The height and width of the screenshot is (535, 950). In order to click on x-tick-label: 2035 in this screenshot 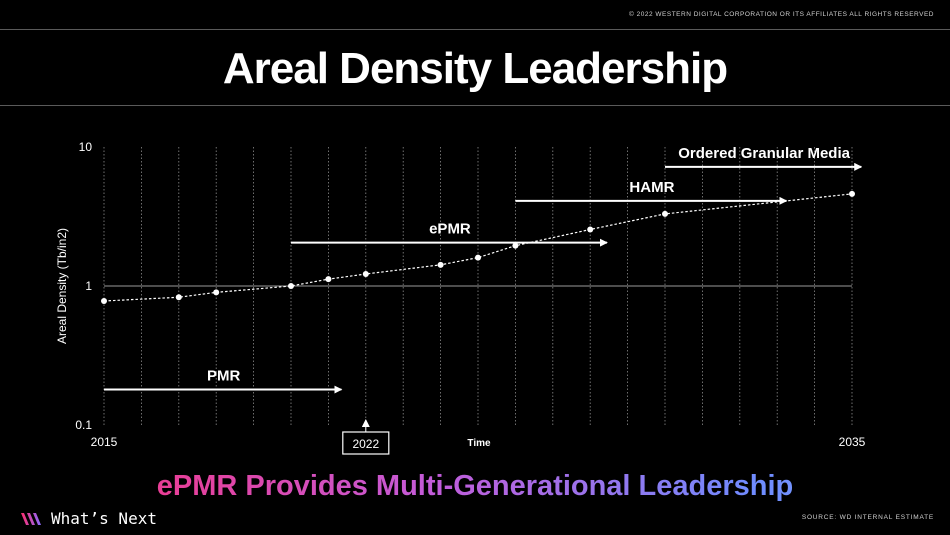, I will do `click(852, 442)`.